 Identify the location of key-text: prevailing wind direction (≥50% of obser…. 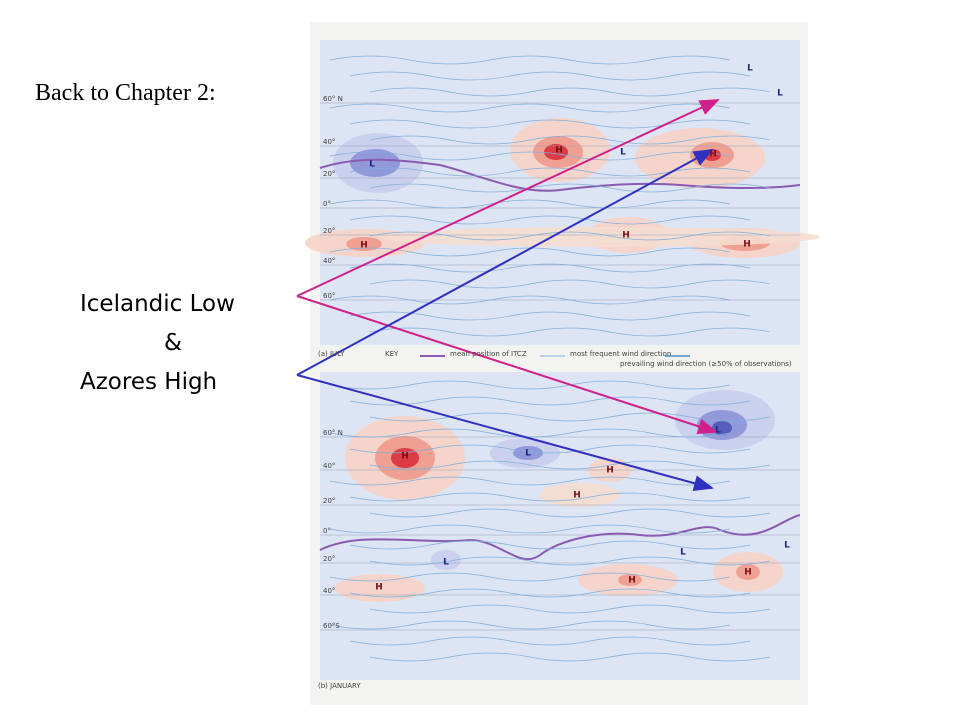
(706, 364).